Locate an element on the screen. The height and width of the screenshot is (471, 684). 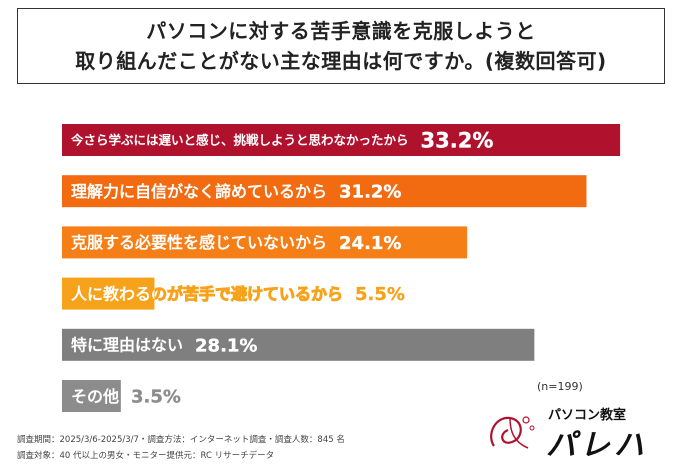
category-label-1: 今さら学ぶには遅いと感じ、挑戦しようと思わなかったから is located at coordinates (239, 140).